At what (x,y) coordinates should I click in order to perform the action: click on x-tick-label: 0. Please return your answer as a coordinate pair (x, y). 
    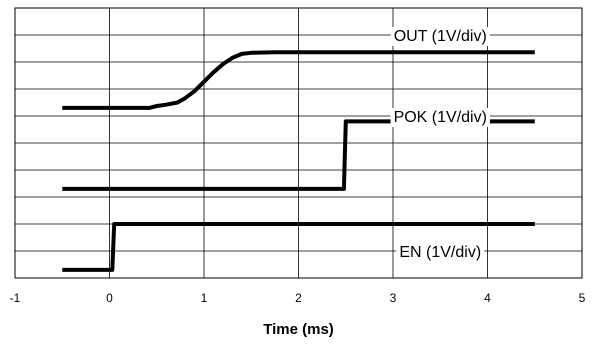
    Looking at the image, I should click on (109, 298).